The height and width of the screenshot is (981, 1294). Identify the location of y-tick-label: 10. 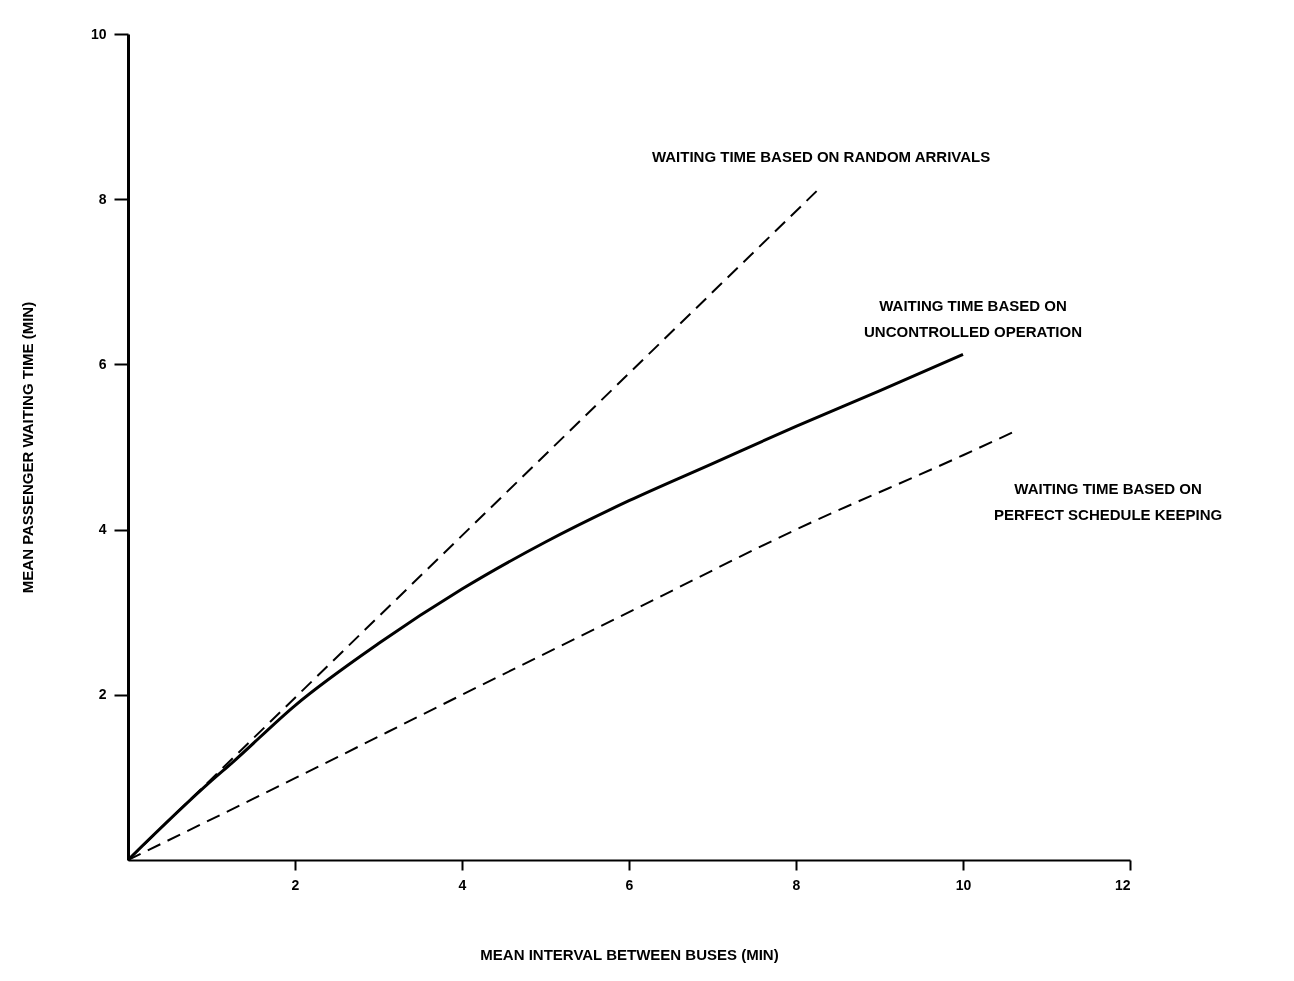
(98, 33).